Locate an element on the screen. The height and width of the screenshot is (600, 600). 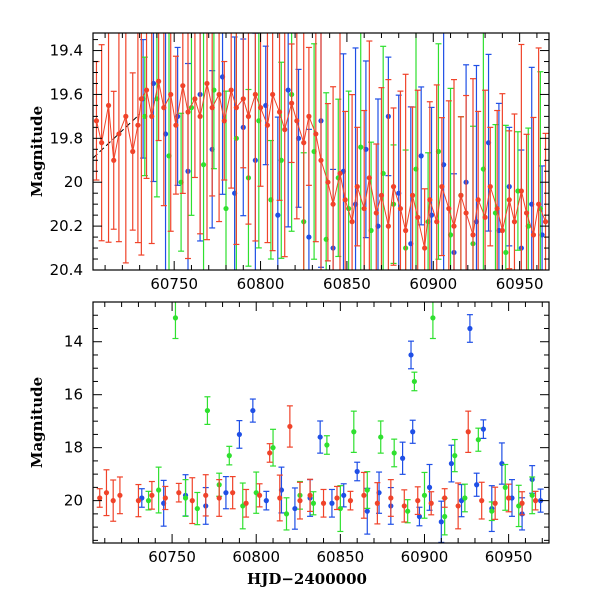
y-tick-label: 18 is located at coordinates (73, 448).